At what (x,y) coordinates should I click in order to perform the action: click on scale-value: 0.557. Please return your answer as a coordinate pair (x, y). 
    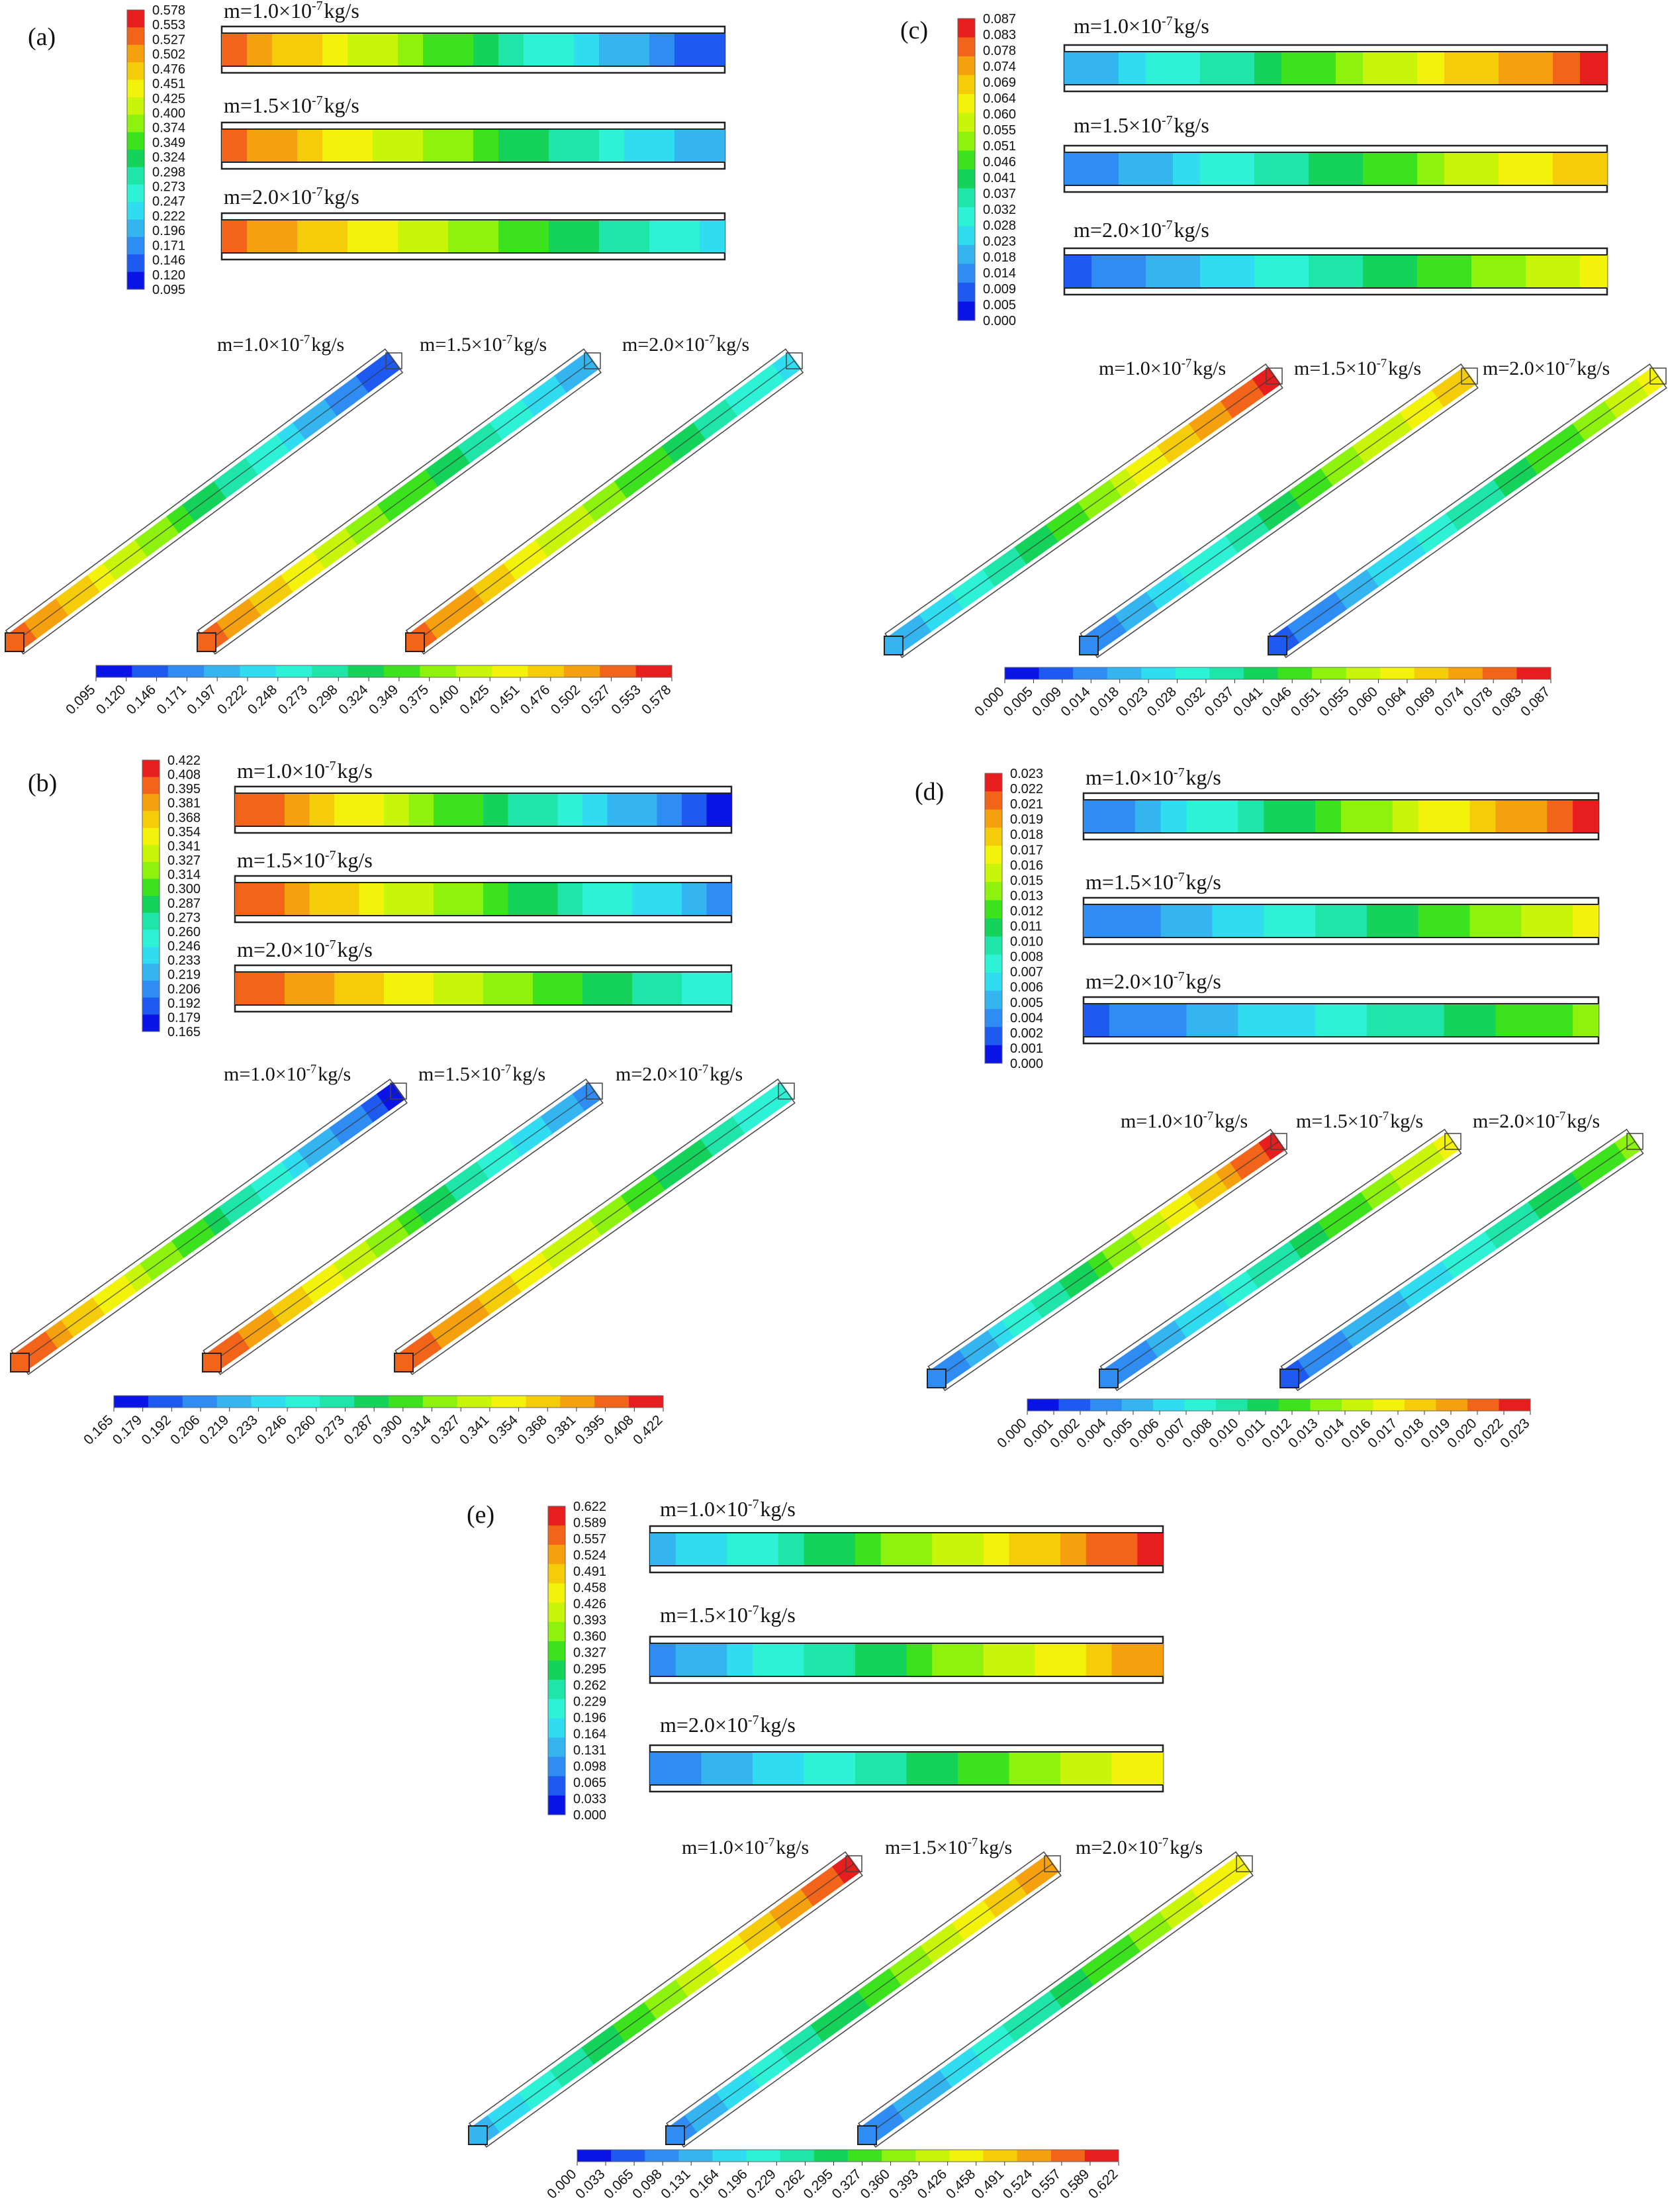
    Looking at the image, I should click on (589, 1539).